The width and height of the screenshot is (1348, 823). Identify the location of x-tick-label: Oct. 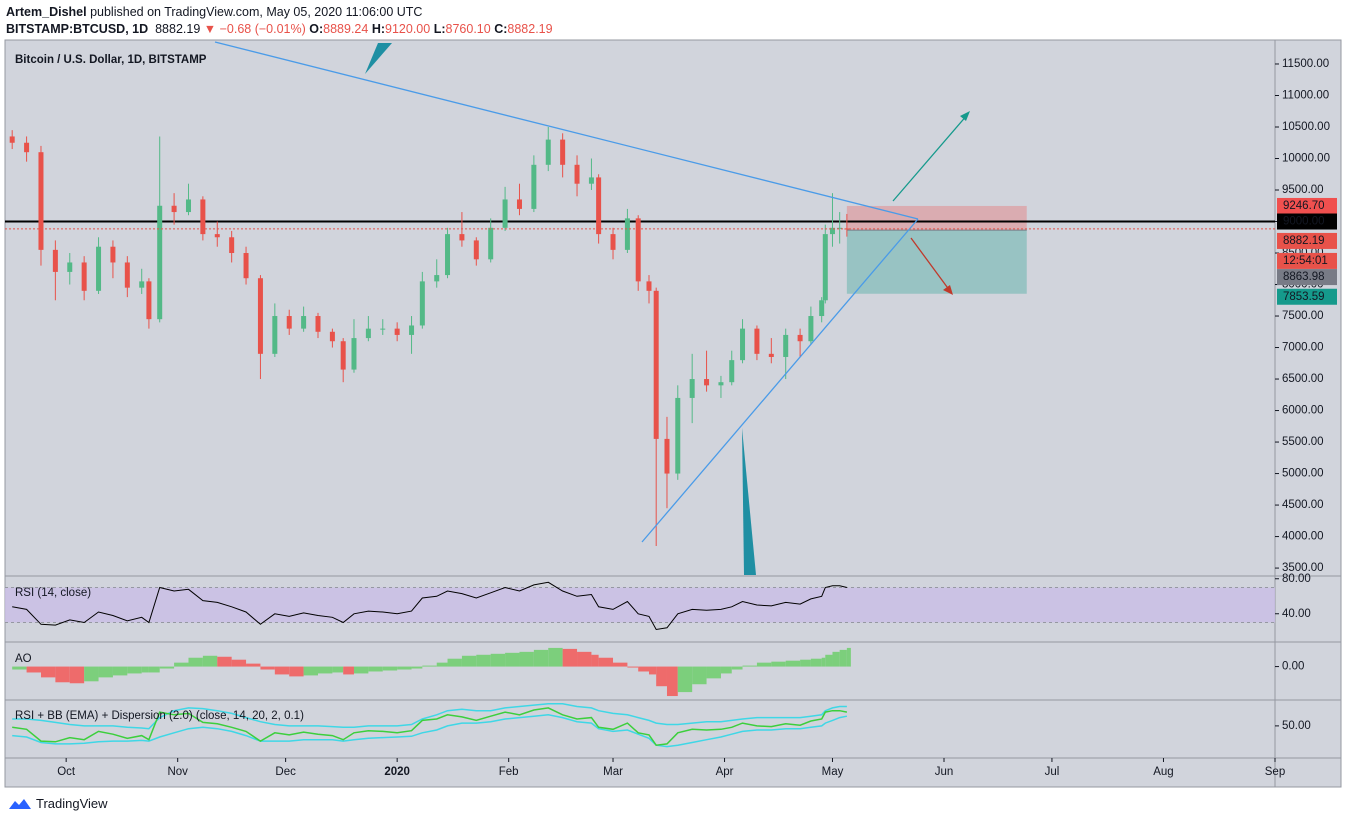
(66, 772).